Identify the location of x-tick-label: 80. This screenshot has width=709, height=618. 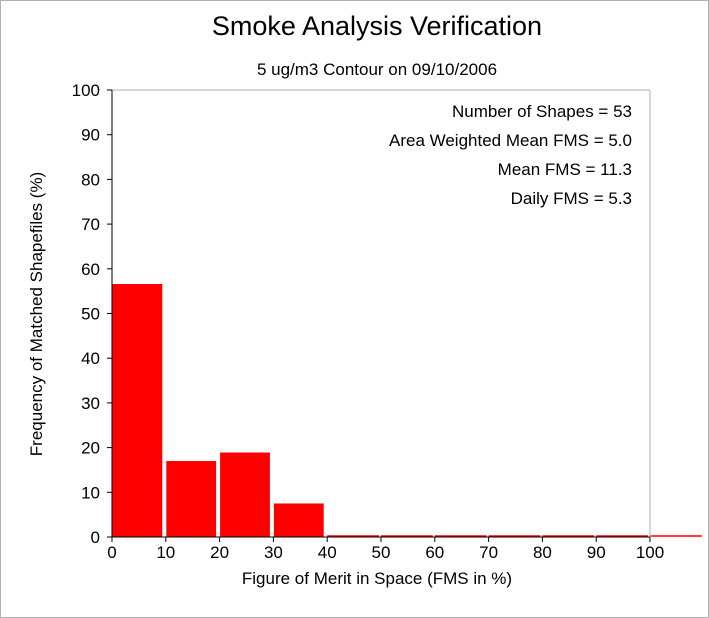
(542, 552).